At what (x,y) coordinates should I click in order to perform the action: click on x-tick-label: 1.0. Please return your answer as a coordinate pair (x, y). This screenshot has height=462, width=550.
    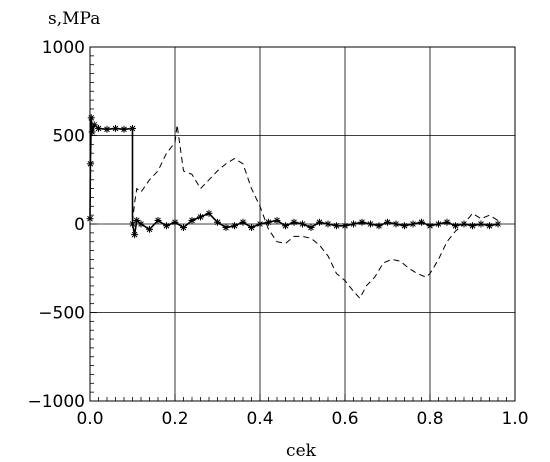
    Looking at the image, I should click on (514, 419).